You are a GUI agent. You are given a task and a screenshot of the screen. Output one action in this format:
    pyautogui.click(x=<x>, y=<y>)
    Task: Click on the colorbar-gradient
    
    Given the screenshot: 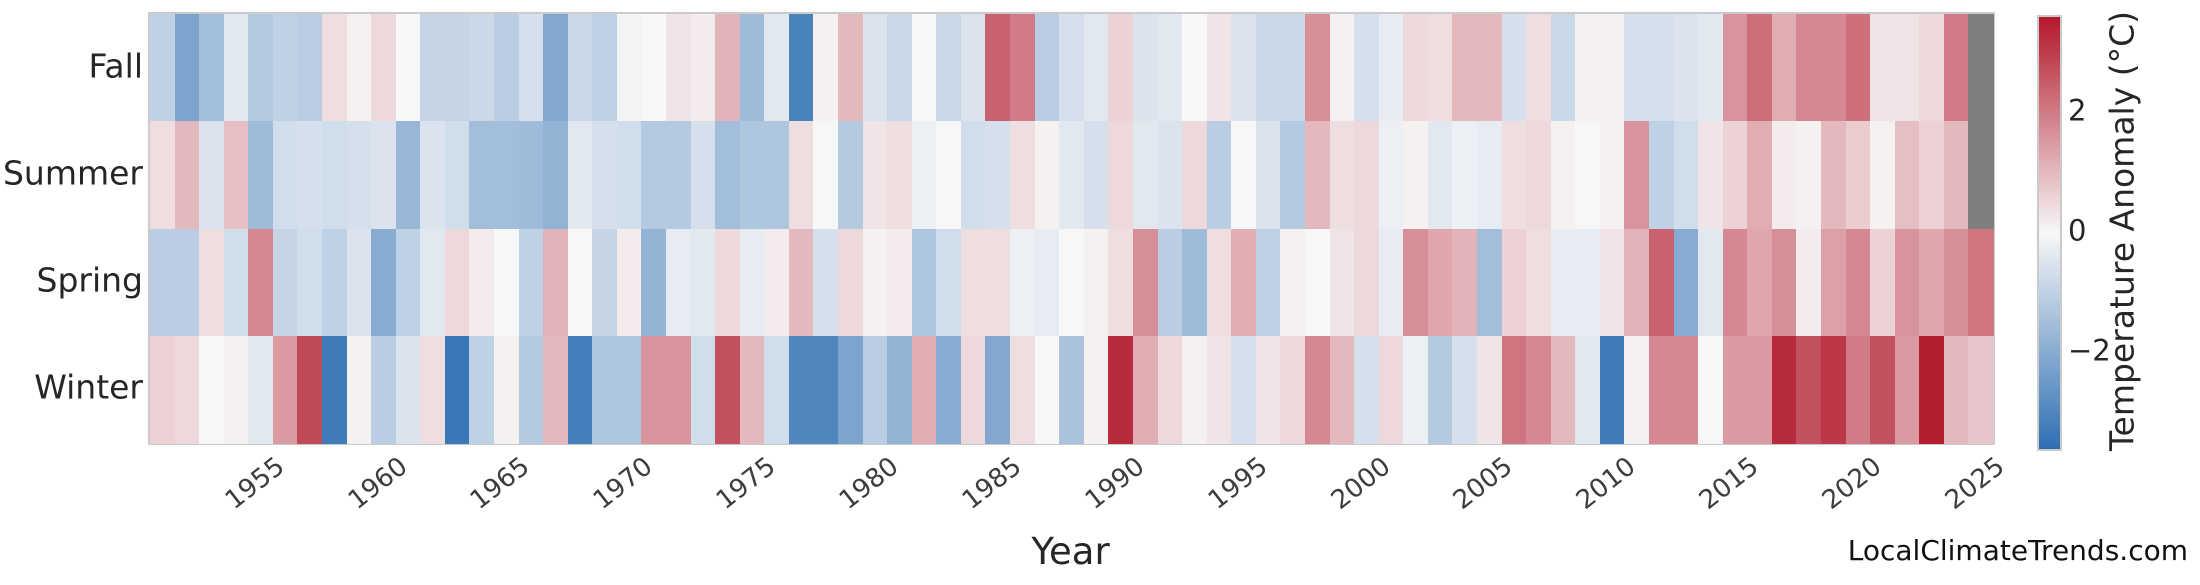 What is the action you would take?
    pyautogui.click(x=2049, y=233)
    